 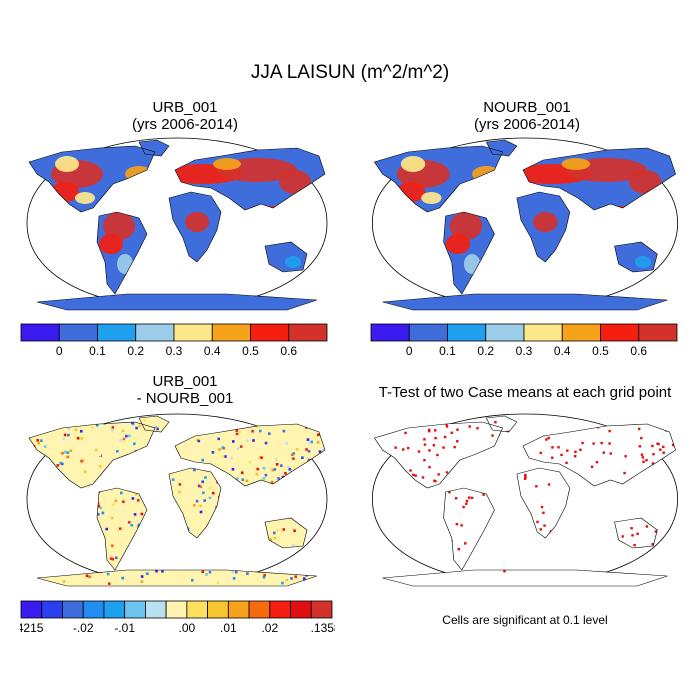 I want to click on colorbar-tick-label: 0, so click(x=409, y=351).